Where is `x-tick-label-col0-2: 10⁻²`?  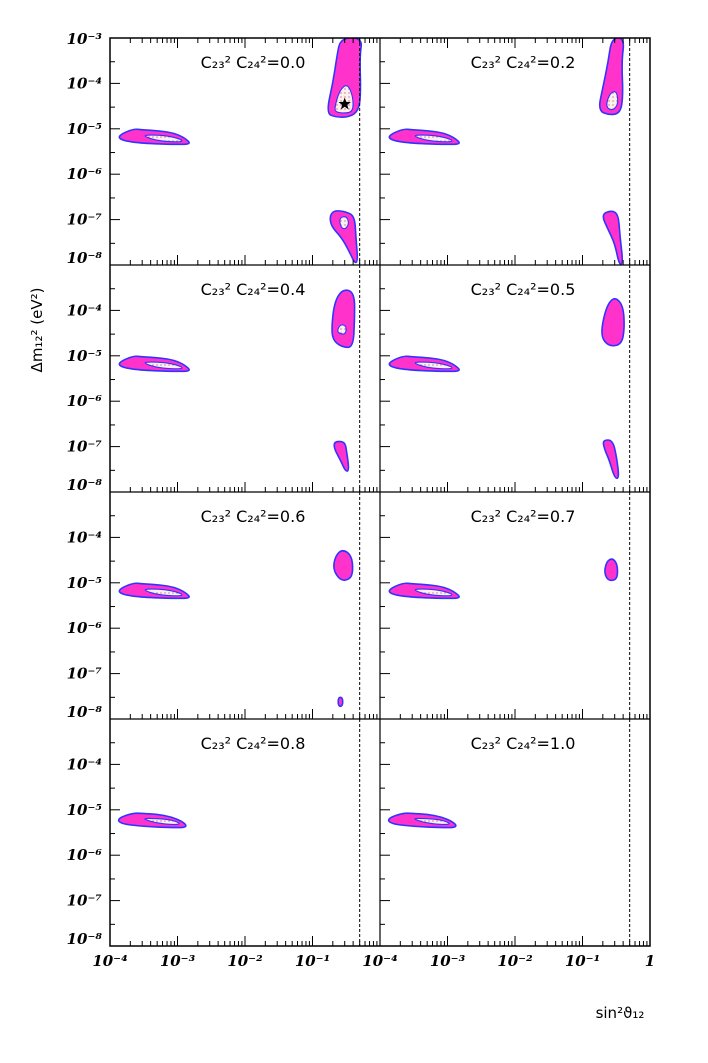
x-tick-label-col0-2: 10⁻² is located at coordinates (245, 961).